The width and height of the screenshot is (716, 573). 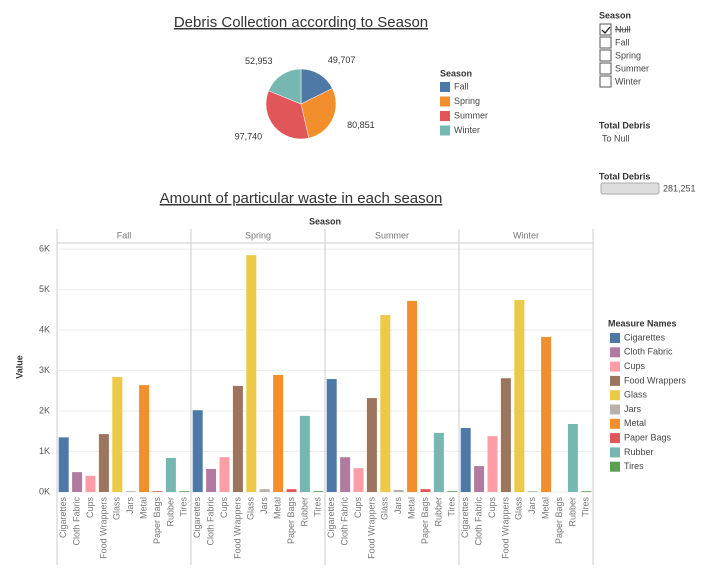 I want to click on y-tick-label: 6K, so click(x=44, y=248).